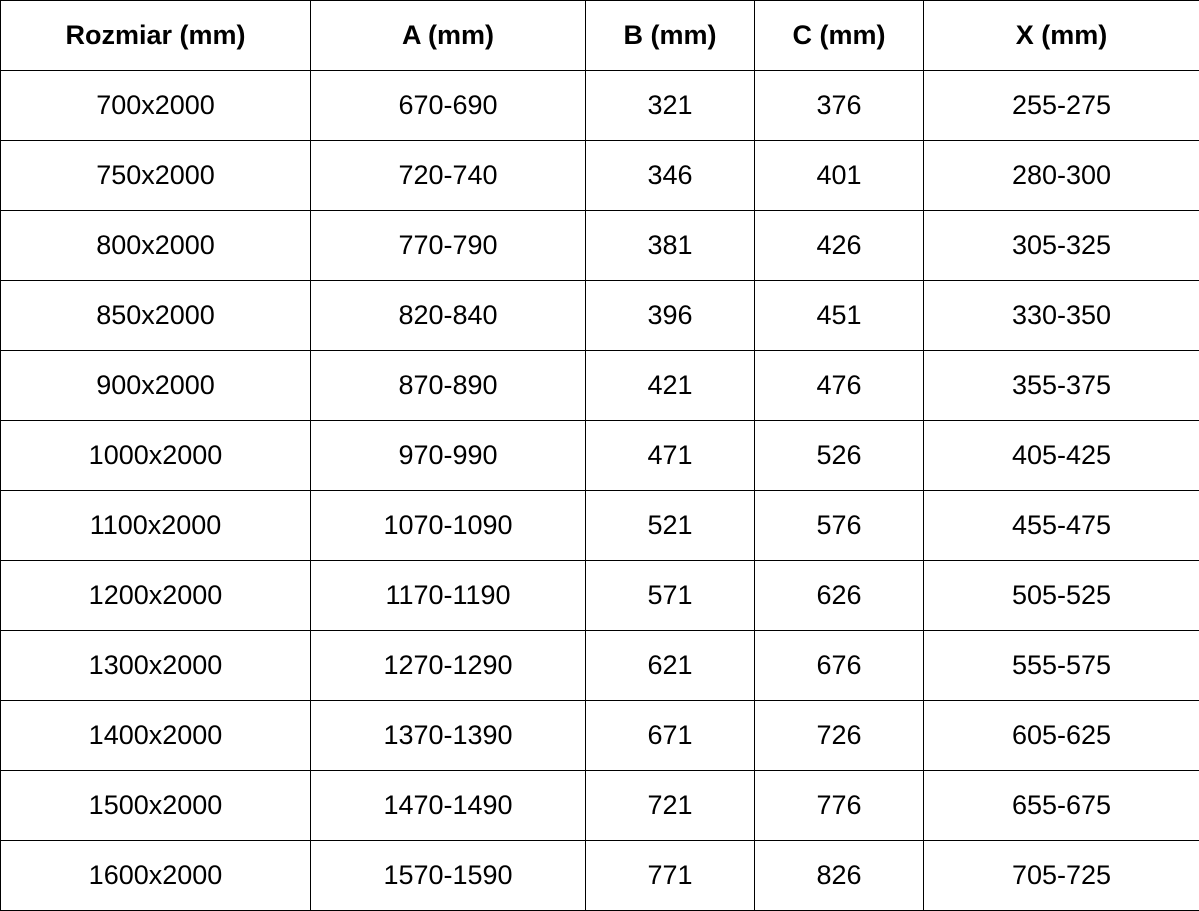  Describe the element at coordinates (839, 595) in the screenshot. I see `table-cell: 626` at that location.